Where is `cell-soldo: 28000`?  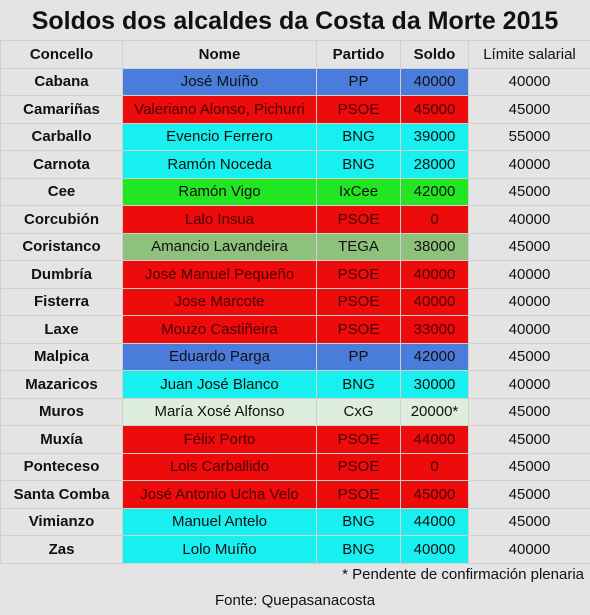 cell-soldo: 28000 is located at coordinates (434, 164).